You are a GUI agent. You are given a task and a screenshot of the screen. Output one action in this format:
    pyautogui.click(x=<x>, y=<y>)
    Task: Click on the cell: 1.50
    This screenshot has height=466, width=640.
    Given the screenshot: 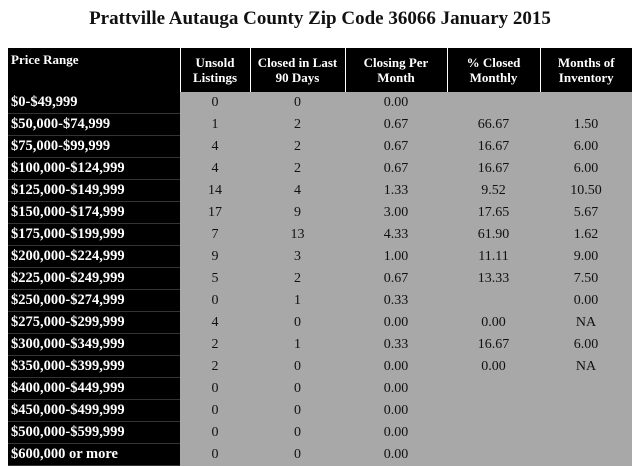 What is the action you would take?
    pyautogui.click(x=586, y=124)
    